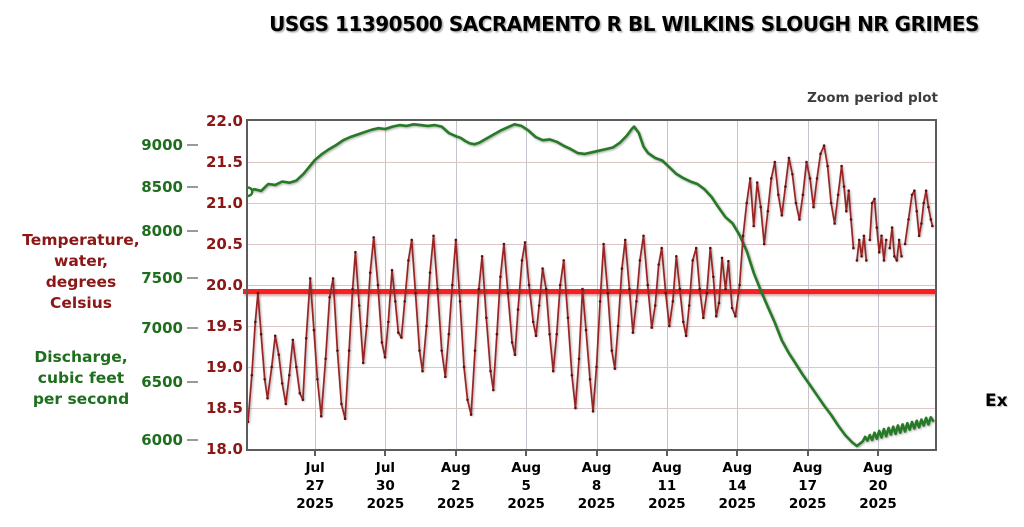 The width and height of the screenshot is (1024, 527). Describe the element at coordinates (251, 192) in the screenshot. I see `discharge-start-marker` at that location.